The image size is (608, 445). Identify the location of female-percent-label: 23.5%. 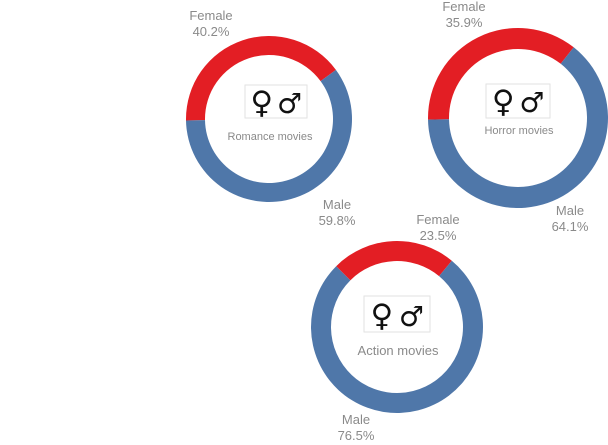
(438, 235).